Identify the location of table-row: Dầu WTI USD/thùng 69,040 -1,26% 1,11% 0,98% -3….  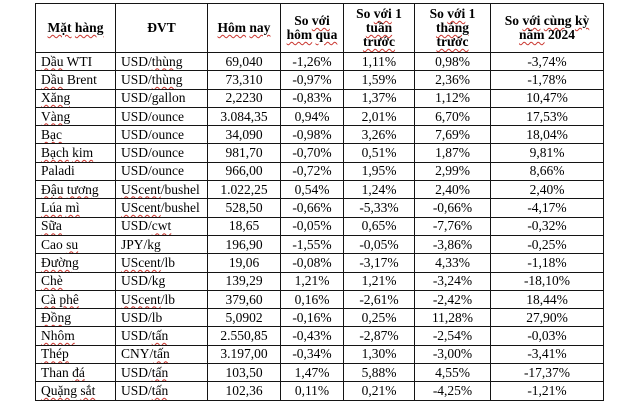
(319, 61).